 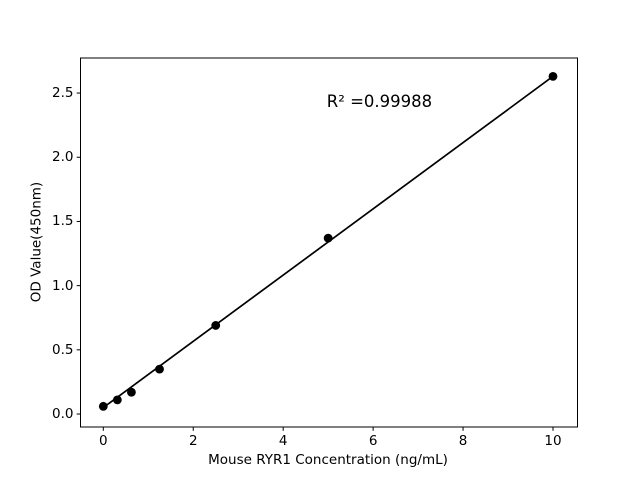 What do you see at coordinates (63, 221) in the screenshot?
I see `y-tick-label: 1.5` at bounding box center [63, 221].